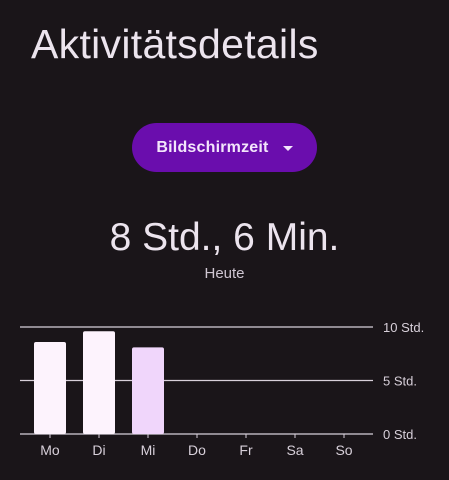 The image size is (449, 480). Describe the element at coordinates (224, 273) in the screenshot. I see `period-label: Heute` at that location.